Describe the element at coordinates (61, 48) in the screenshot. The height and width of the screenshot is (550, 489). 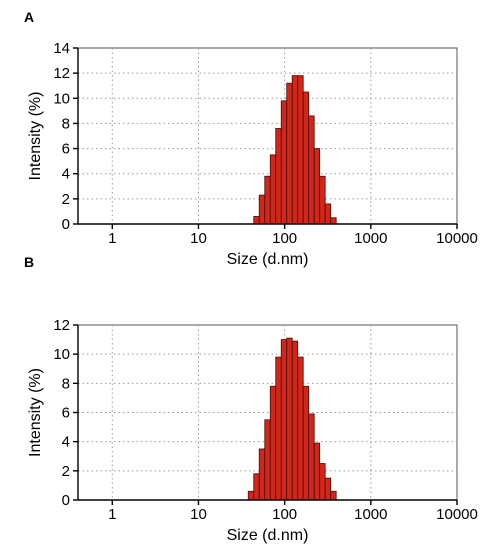
I see `y-tick-label: 14` at that location.